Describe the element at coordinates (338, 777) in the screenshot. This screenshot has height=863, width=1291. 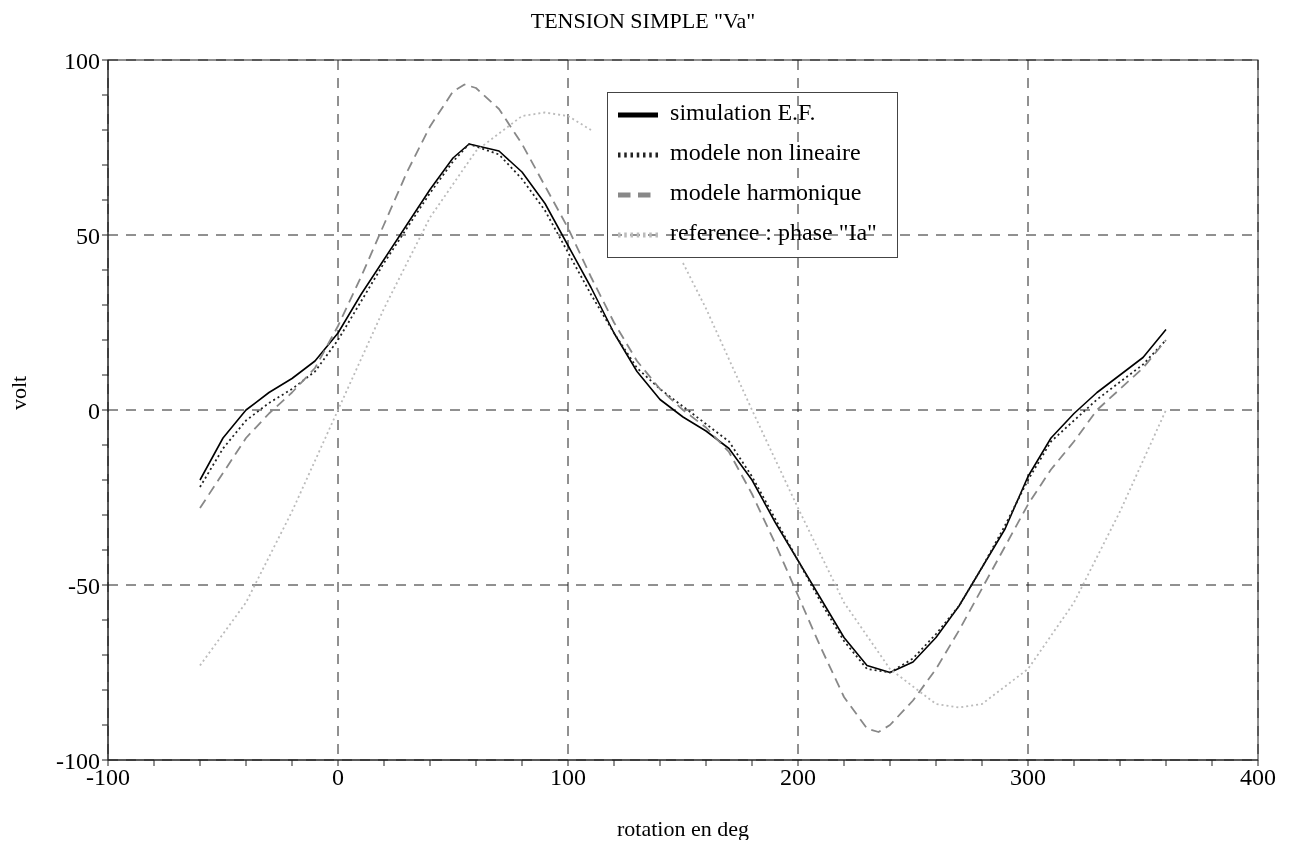
I see `x-tick-label: 0` at that location.